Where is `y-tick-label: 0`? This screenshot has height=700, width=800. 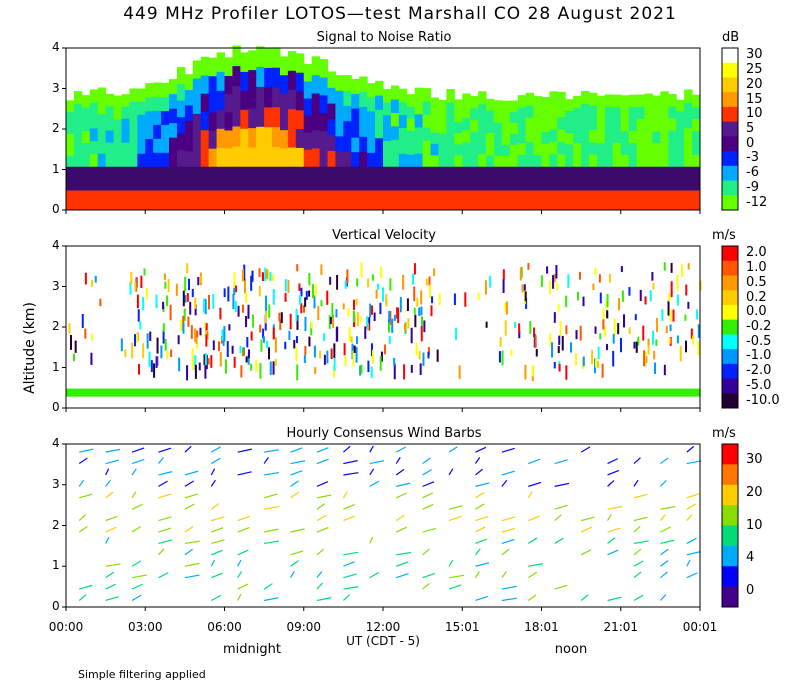 y-tick-label: 0 is located at coordinates (56, 606).